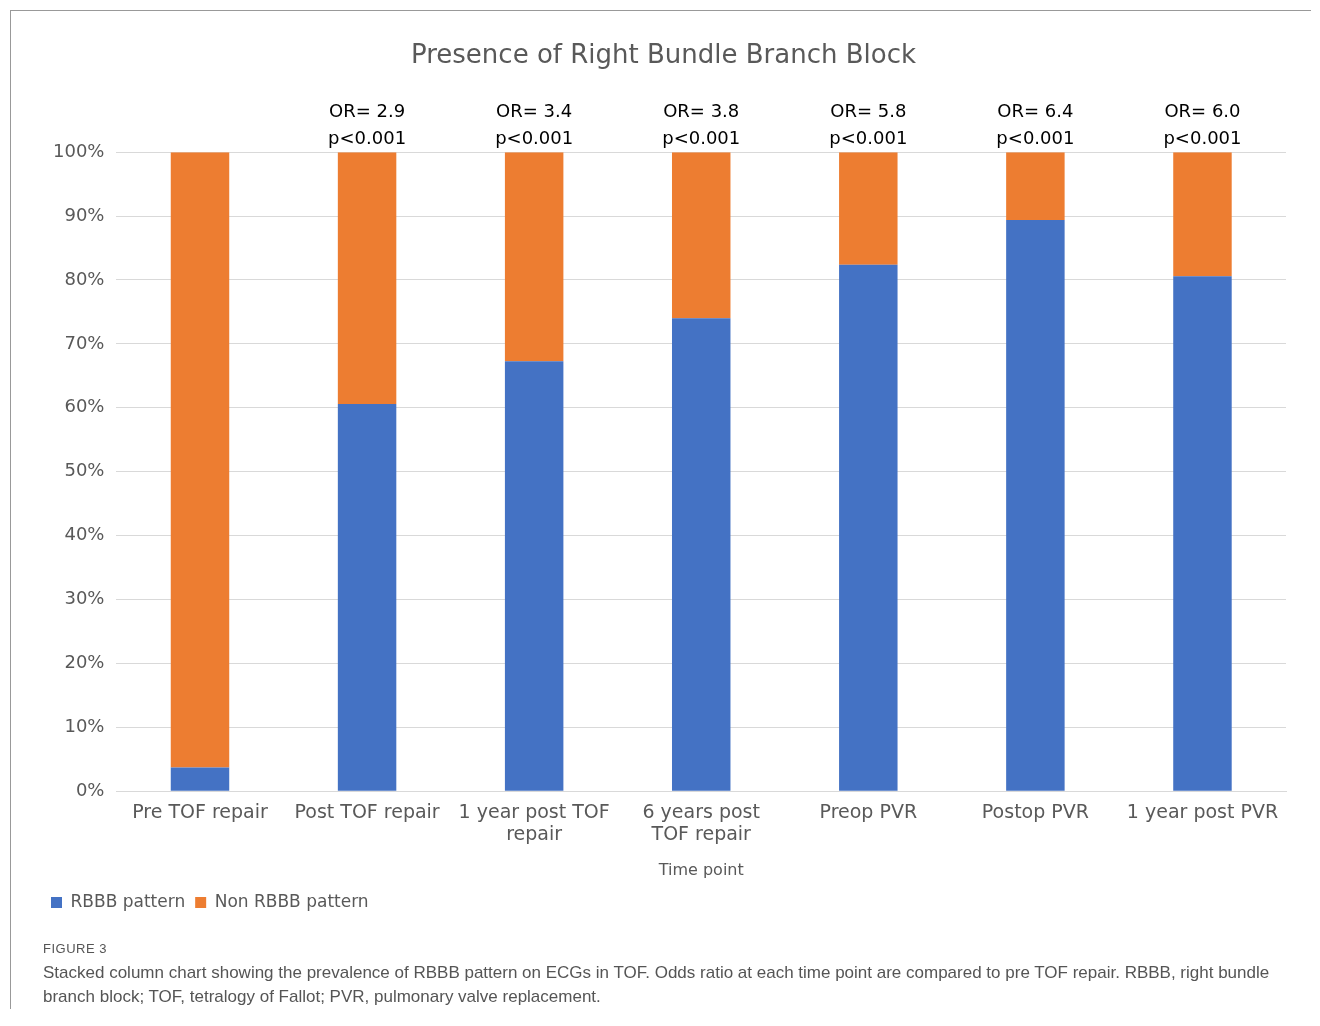 Image resolution: width=1320 pixels, height=1026 pixels. I want to click on caption: FIGURE 3, so click(75, 949).